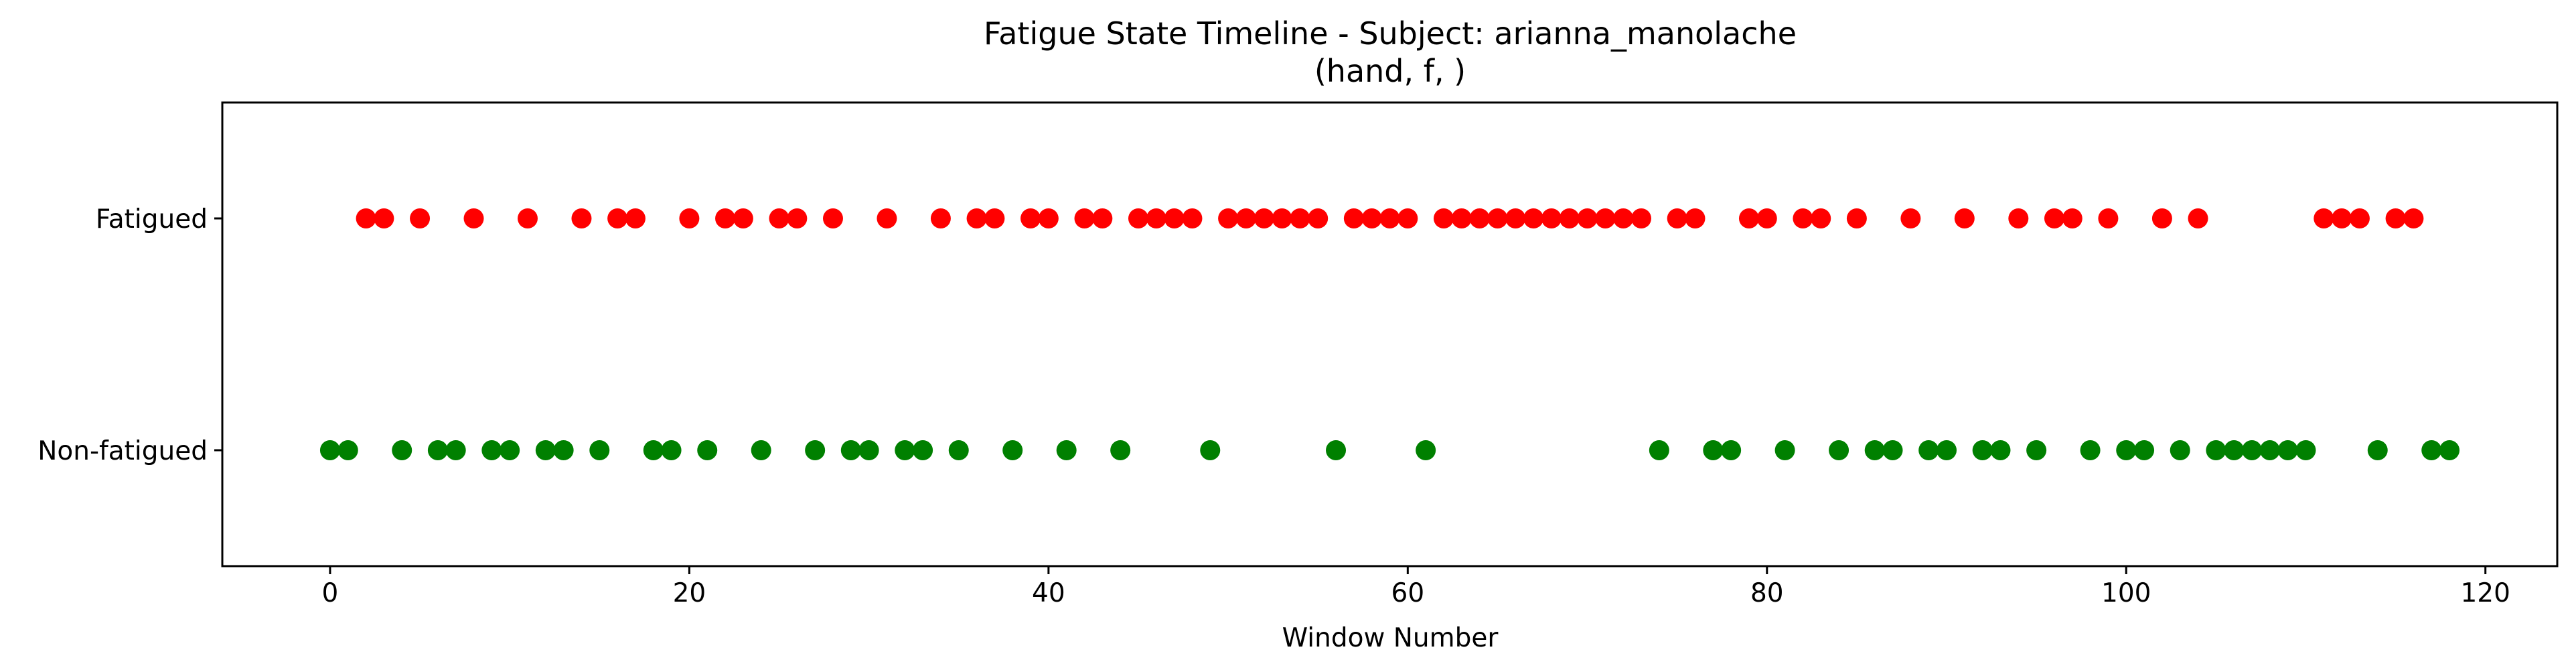  I want to click on x-axis-ticks: 0 20 40 60 80 100 120, so click(1416, 587).